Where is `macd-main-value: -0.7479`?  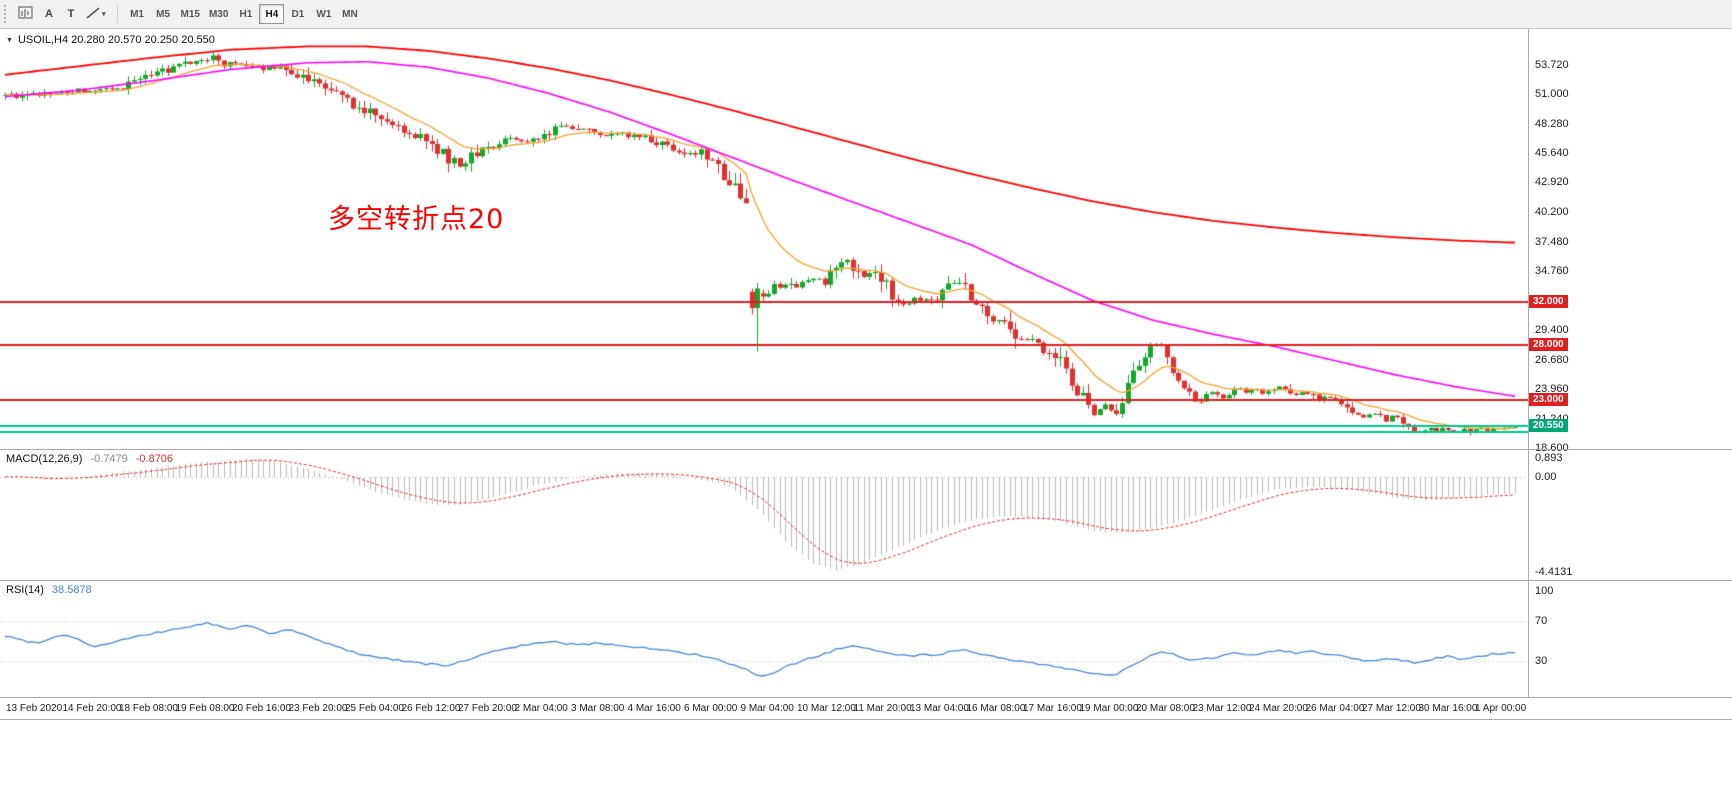 macd-main-value: -0.7479 is located at coordinates (109, 459).